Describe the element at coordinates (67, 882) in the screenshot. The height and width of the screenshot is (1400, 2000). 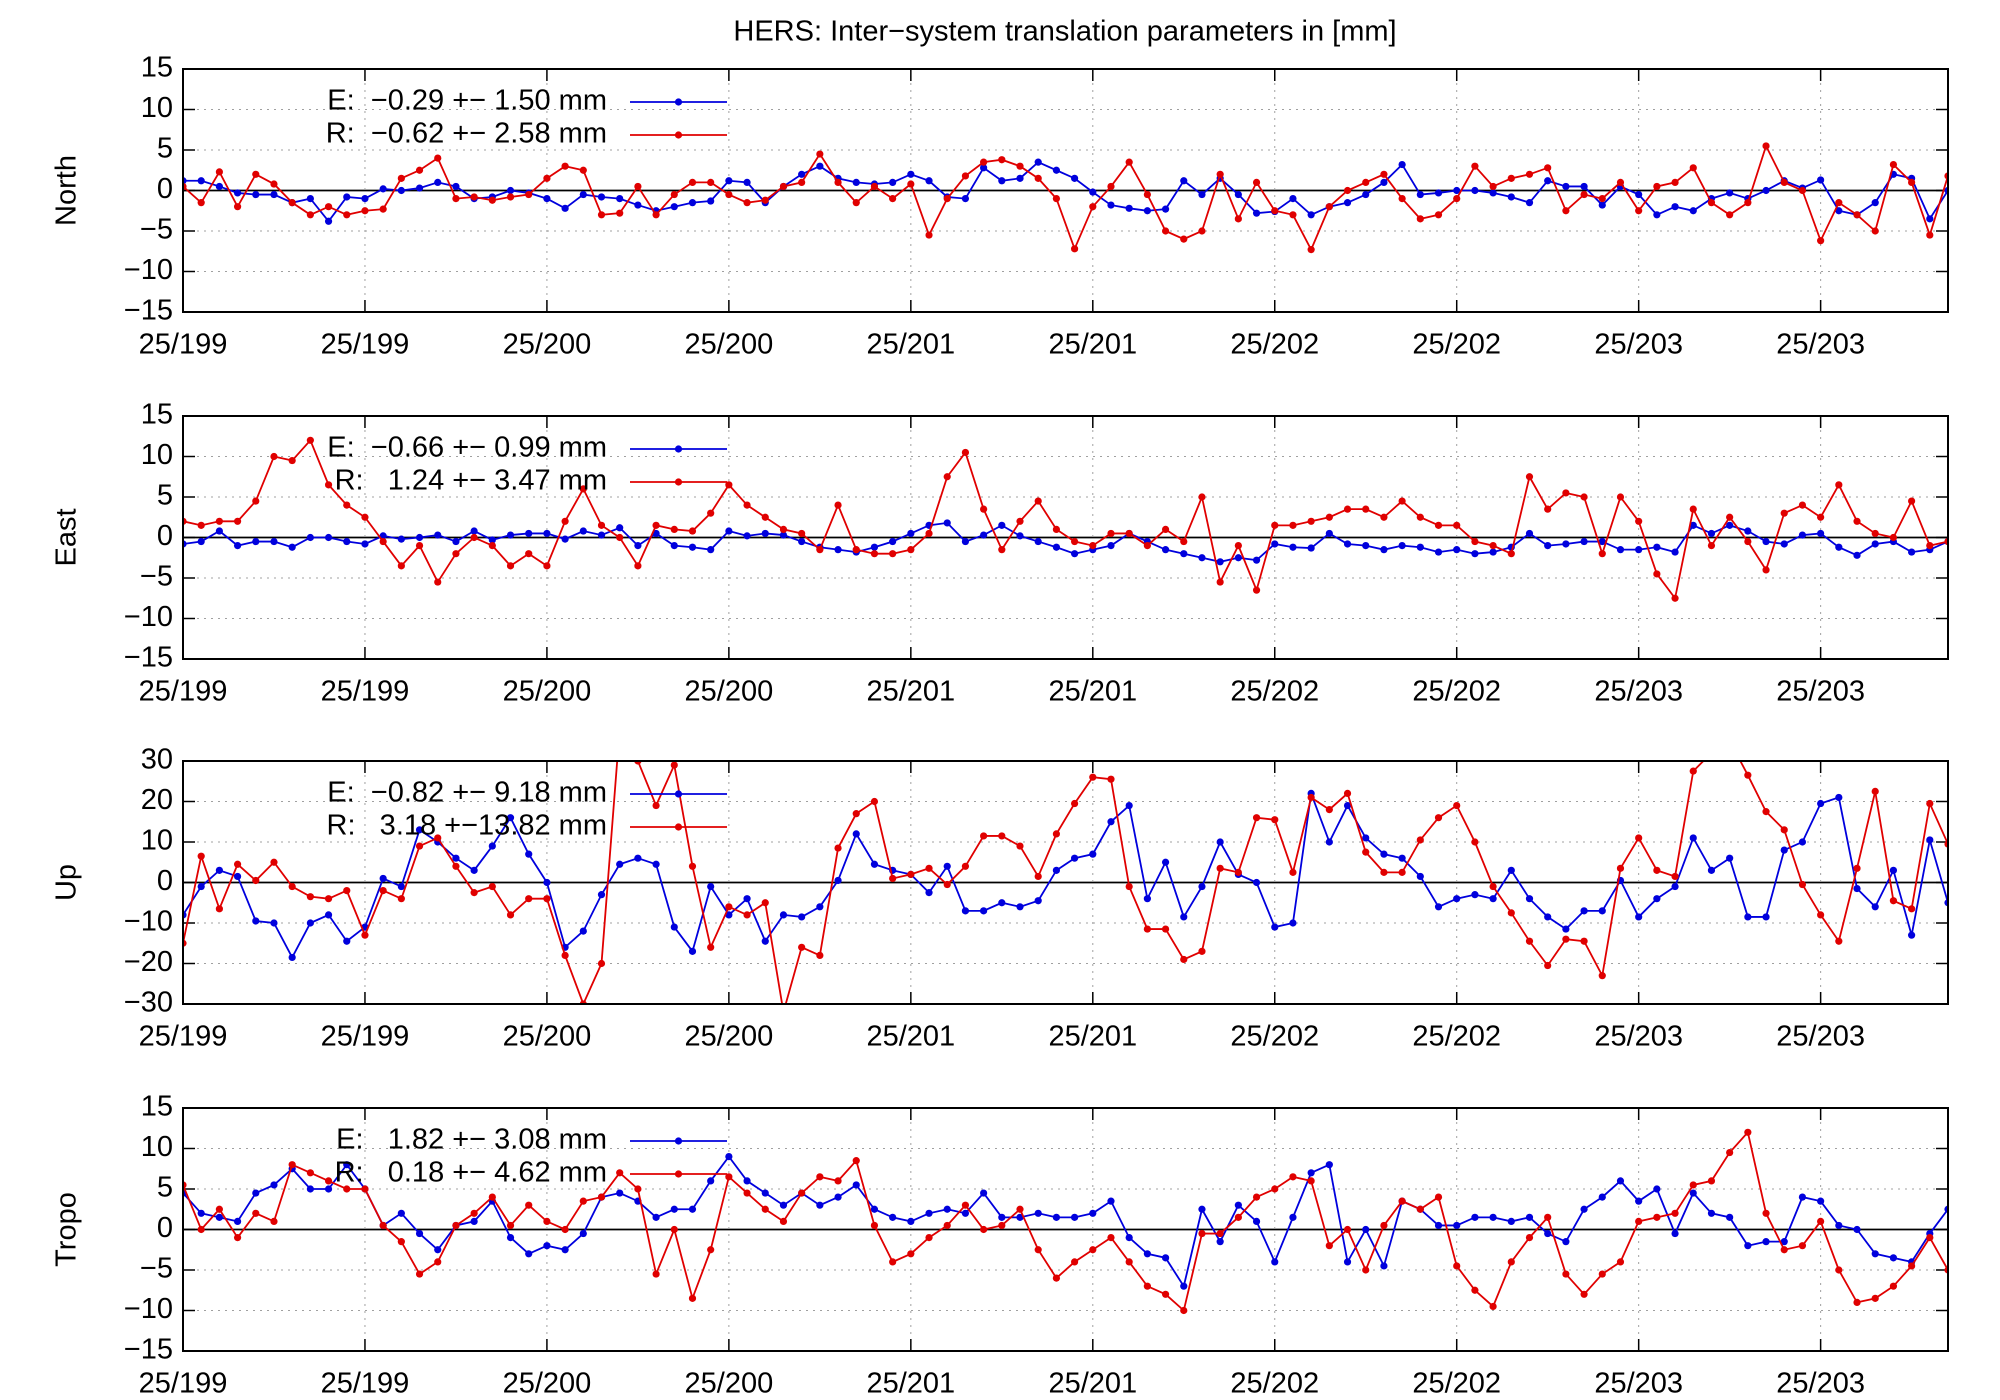
I see `y-axis-label: Up` at that location.